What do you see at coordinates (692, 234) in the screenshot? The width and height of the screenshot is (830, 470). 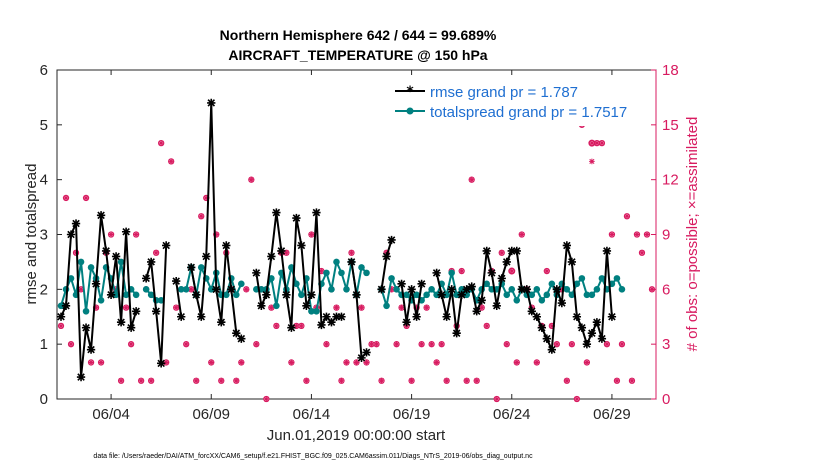 I see `y-axis-label-right: # of obs: o=possible; ×=assimilated` at bounding box center [692, 234].